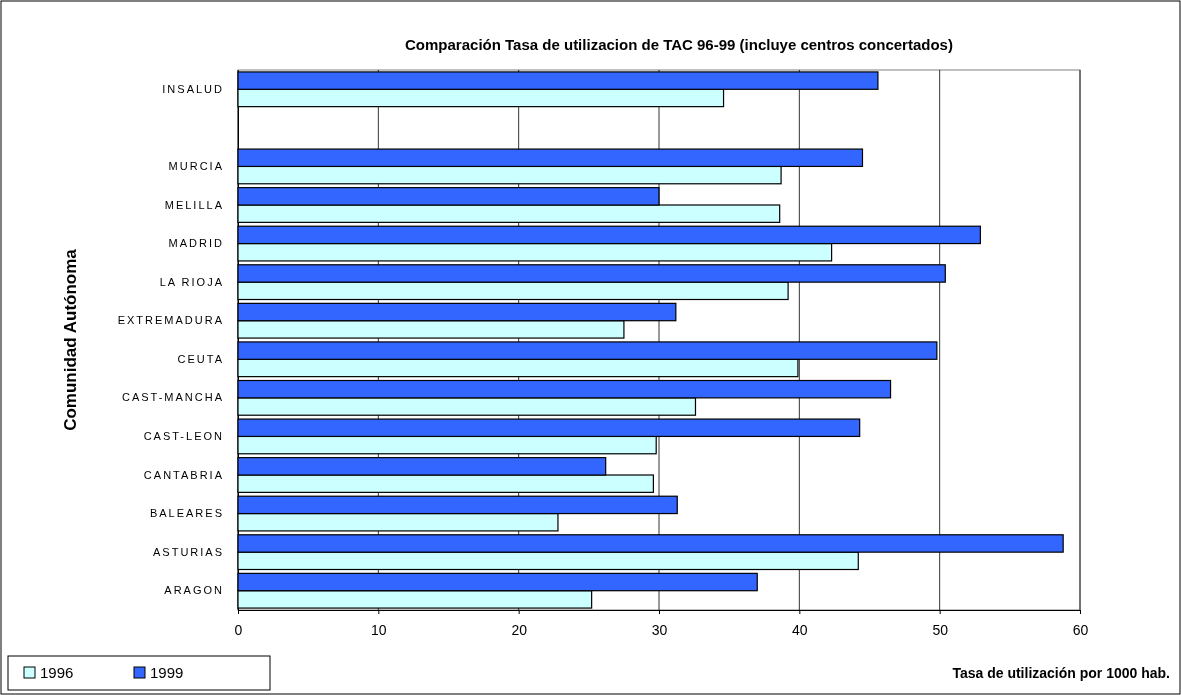 The height and width of the screenshot is (695, 1181). What do you see at coordinates (196, 243) in the screenshot?
I see `y-tick-label: MADRID` at bounding box center [196, 243].